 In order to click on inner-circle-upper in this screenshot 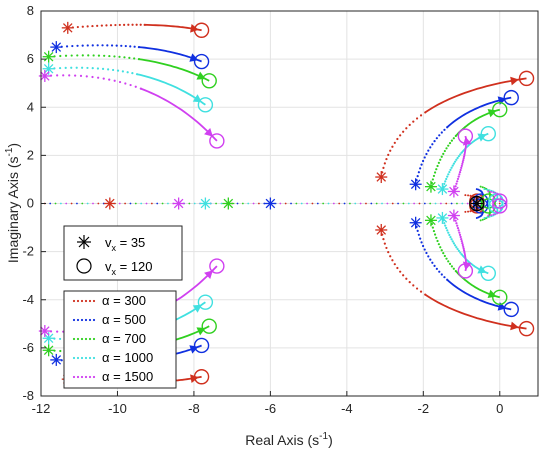, I will do `click(500, 201)`.